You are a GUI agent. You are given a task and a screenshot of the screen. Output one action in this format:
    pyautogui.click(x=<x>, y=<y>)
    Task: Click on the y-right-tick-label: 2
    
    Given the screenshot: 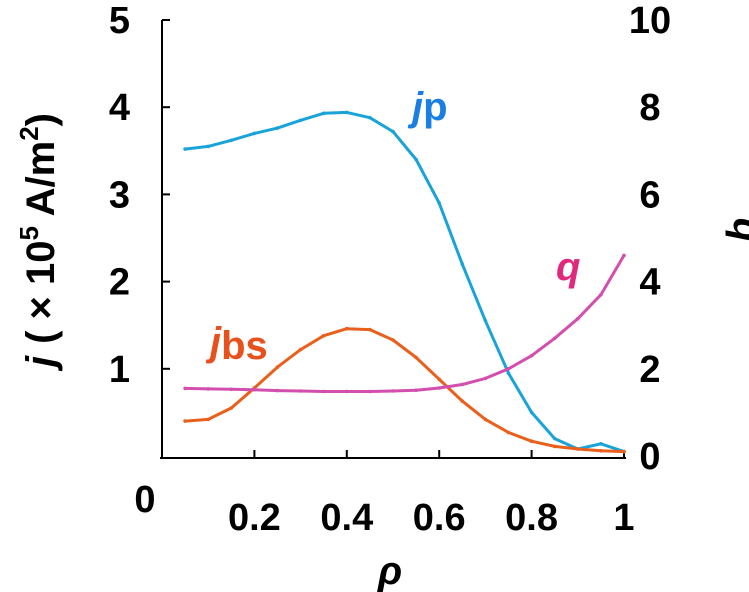 What is the action you would take?
    pyautogui.click(x=649, y=370)
    